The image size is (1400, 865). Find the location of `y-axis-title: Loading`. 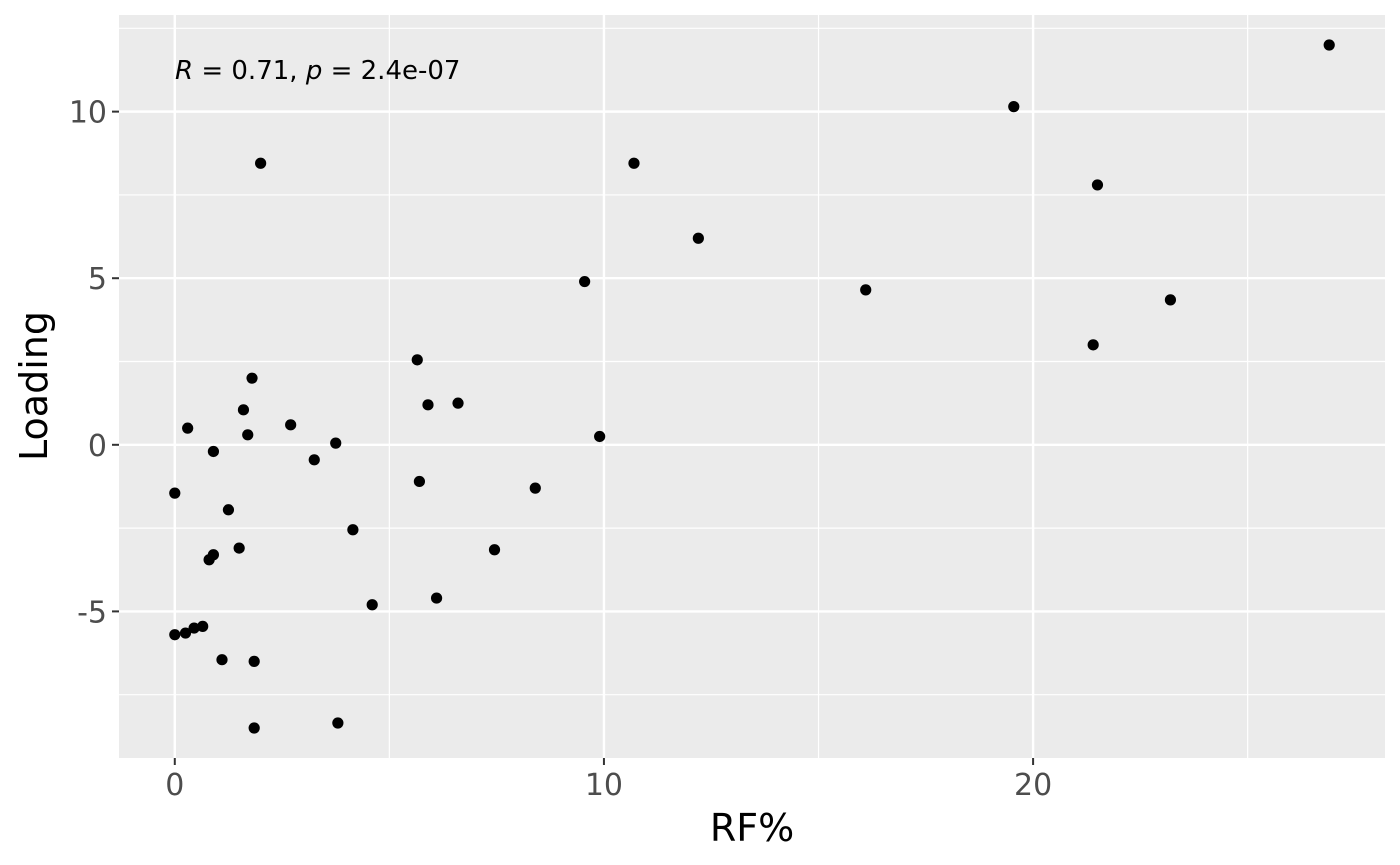

y-axis-title: Loading is located at coordinates (34, 386).